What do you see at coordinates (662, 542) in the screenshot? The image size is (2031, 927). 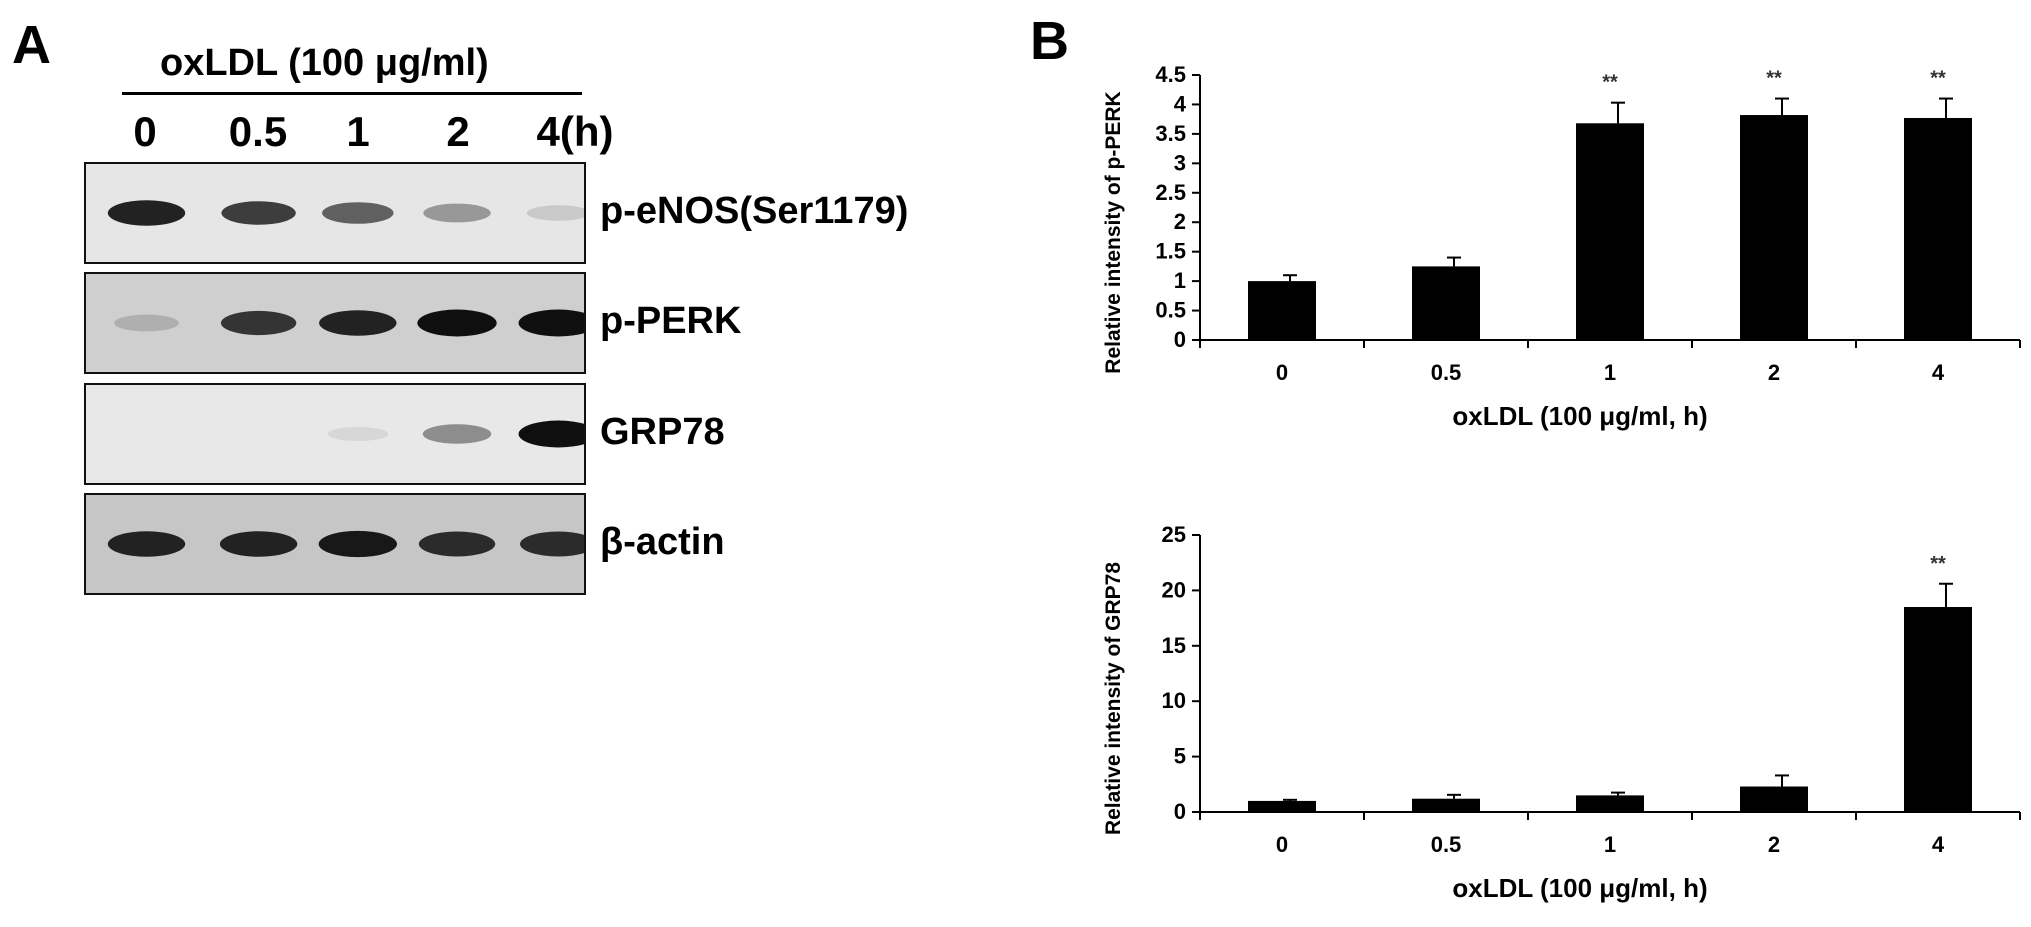 I see `blot-label: β-actin` at bounding box center [662, 542].